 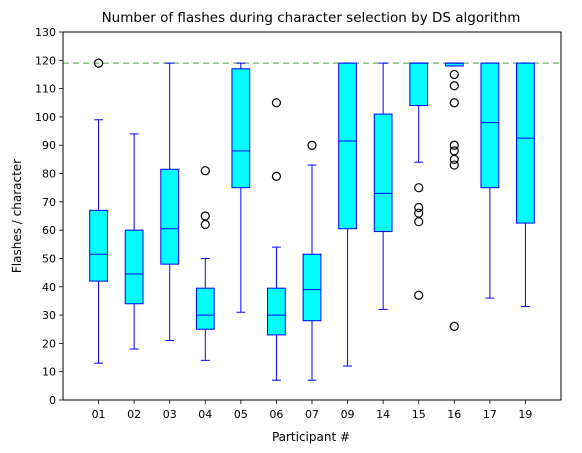 I want to click on x-tick-label: 05, so click(x=241, y=414).